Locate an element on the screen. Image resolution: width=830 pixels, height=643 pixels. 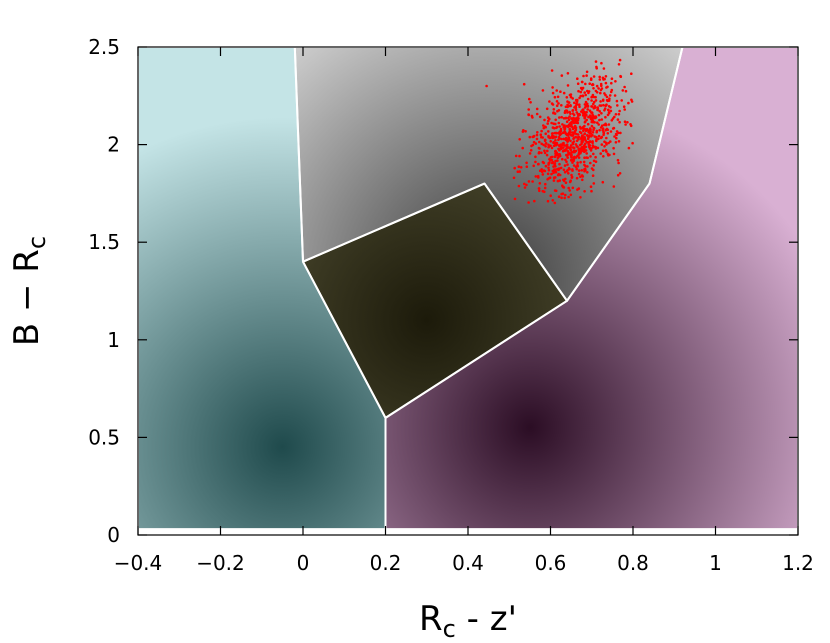
x-axis-title: Rc - z' is located at coordinates (468, 621).